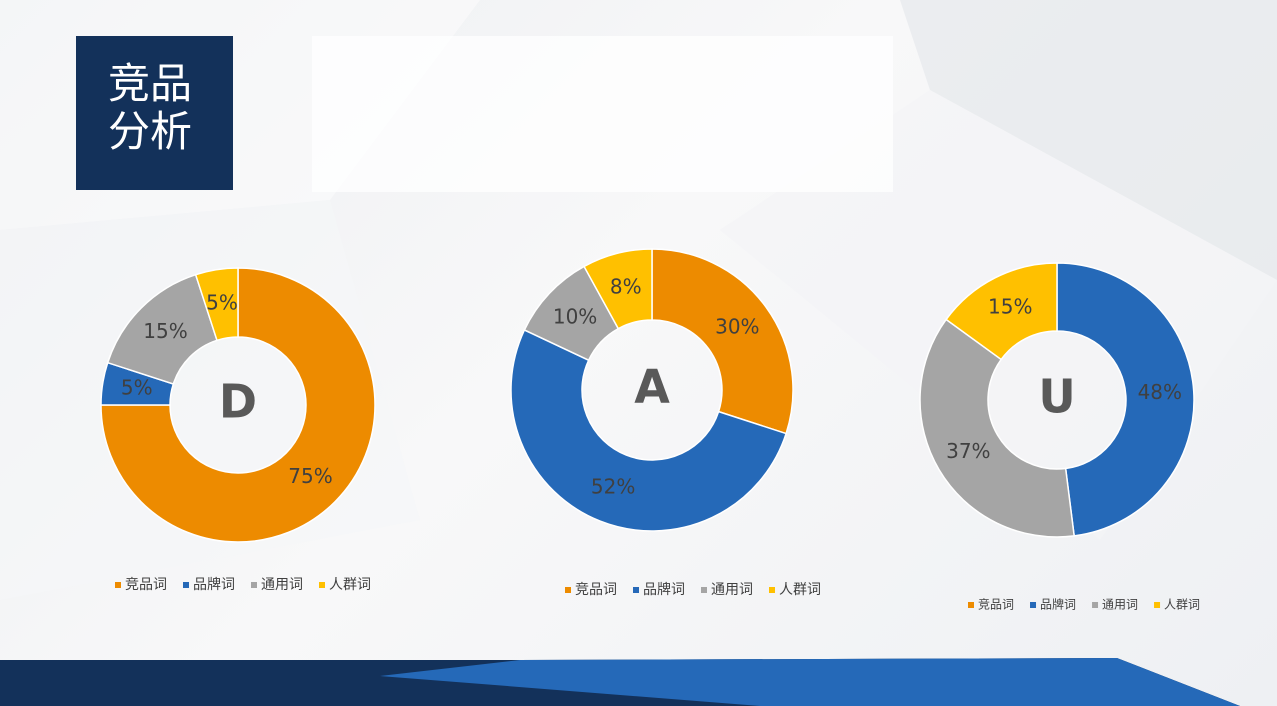 The height and width of the screenshot is (706, 1277). What do you see at coordinates (602, 114) in the screenshot?
I see `text-placeholder` at bounding box center [602, 114].